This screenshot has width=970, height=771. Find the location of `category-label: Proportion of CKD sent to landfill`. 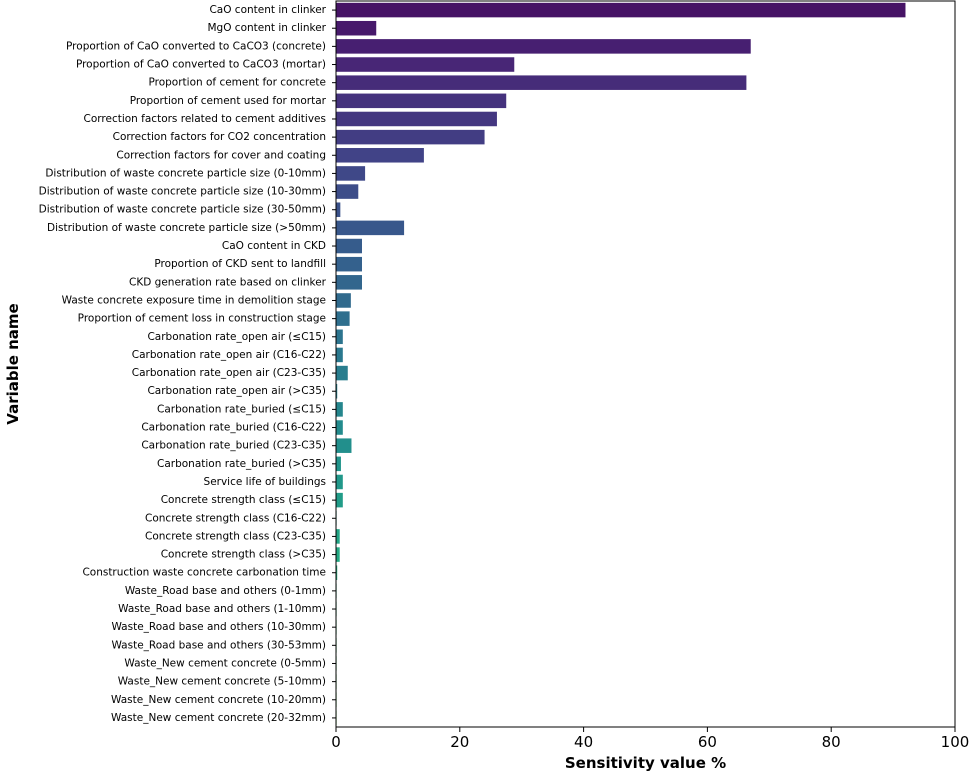

category-label: Proportion of CKD sent to landfill is located at coordinates (240, 264).